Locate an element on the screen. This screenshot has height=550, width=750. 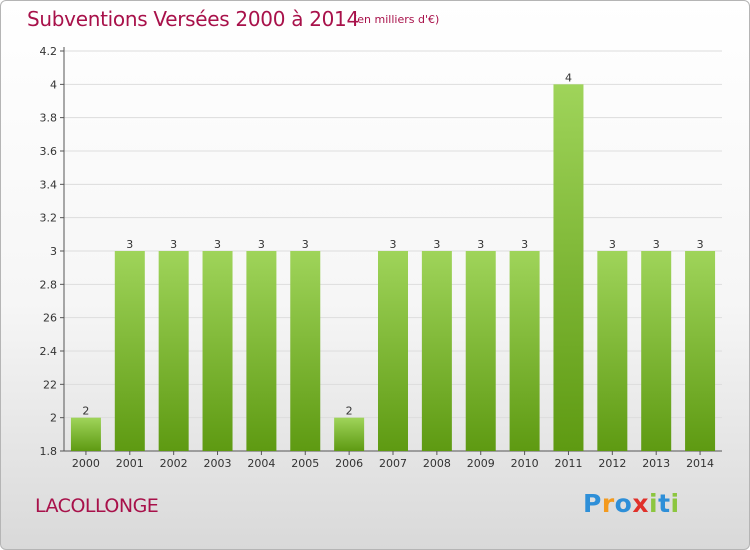
y-tick-label: 4 is located at coordinates (53, 84).